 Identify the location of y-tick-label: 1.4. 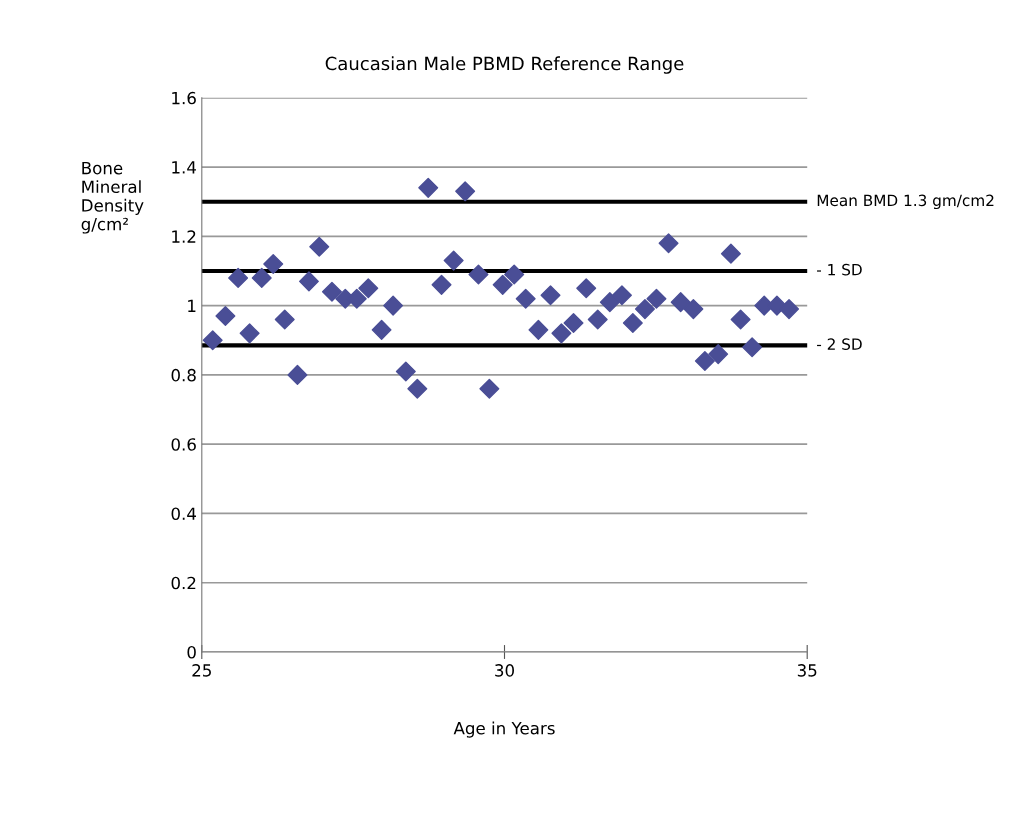
(184, 167).